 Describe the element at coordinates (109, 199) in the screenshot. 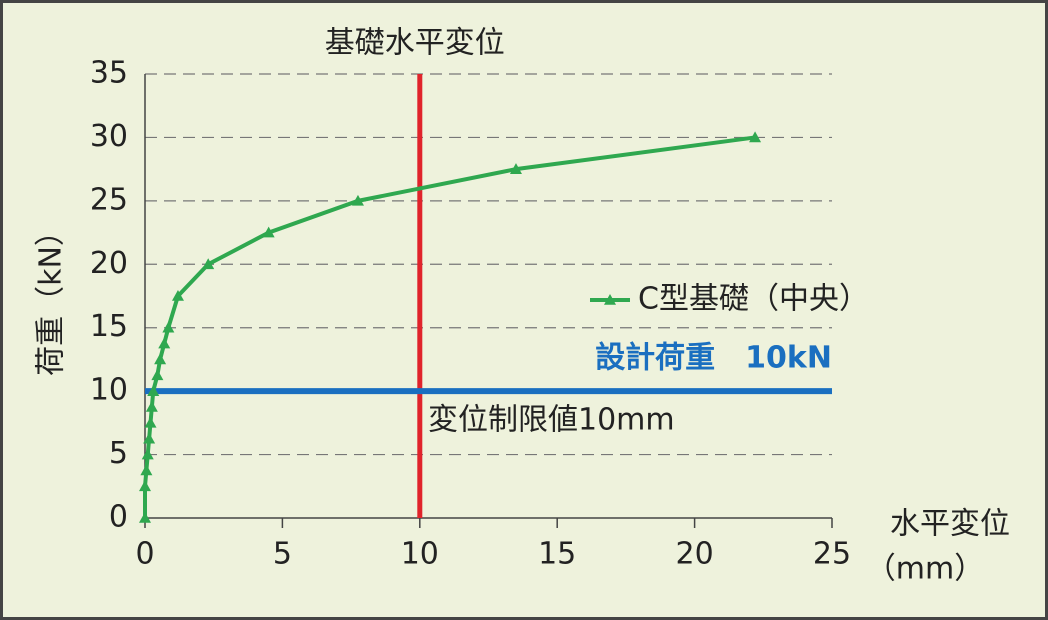

I see `y-tick-label: 25` at that location.